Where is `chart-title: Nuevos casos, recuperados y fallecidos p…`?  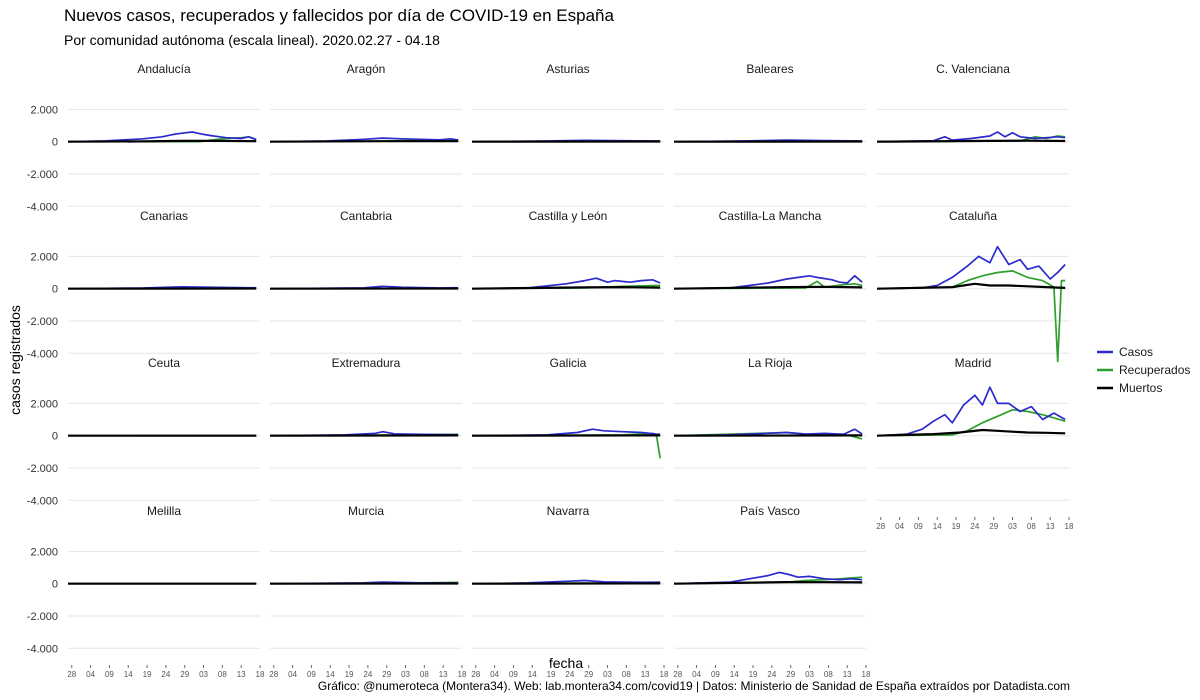
chart-title: Nuevos casos, recuperados y fallecidos p… is located at coordinates (339, 15).